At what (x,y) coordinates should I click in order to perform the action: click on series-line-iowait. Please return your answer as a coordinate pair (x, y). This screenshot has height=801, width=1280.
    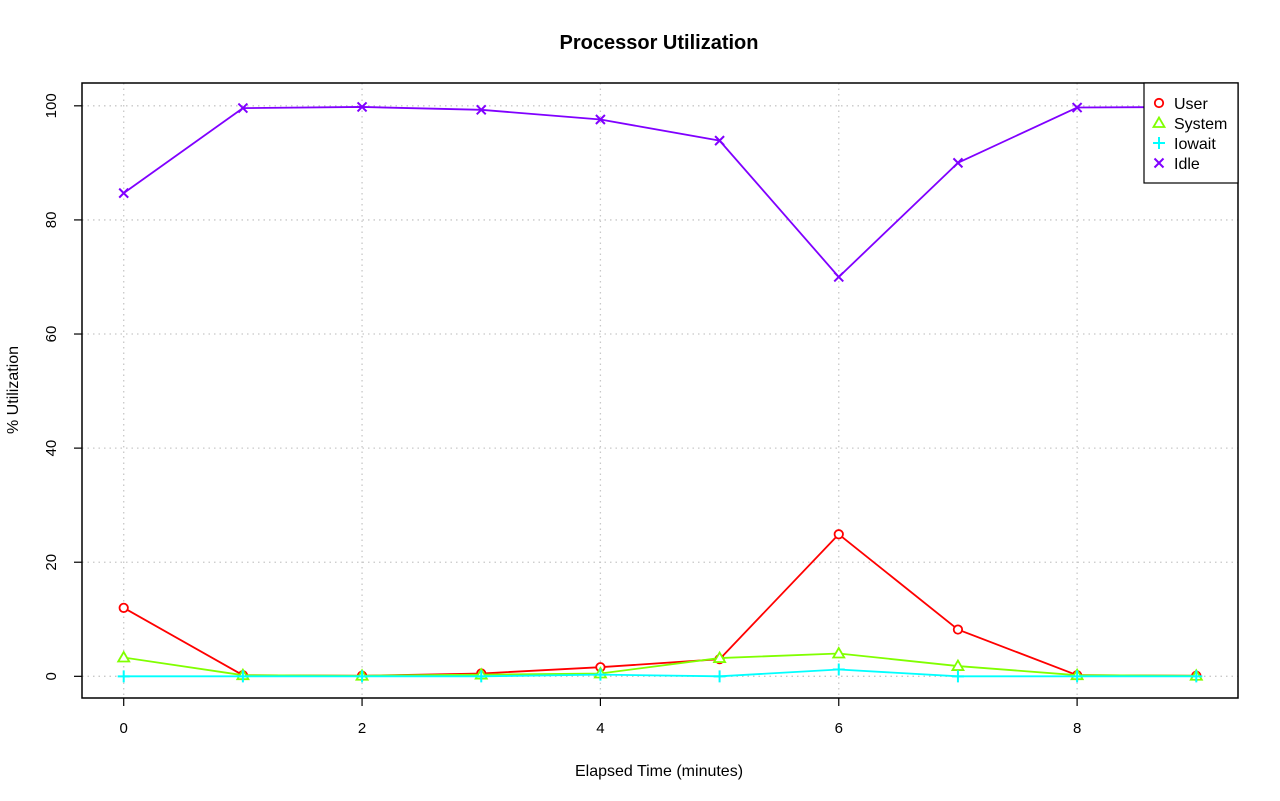
    Looking at the image, I should click on (660, 673).